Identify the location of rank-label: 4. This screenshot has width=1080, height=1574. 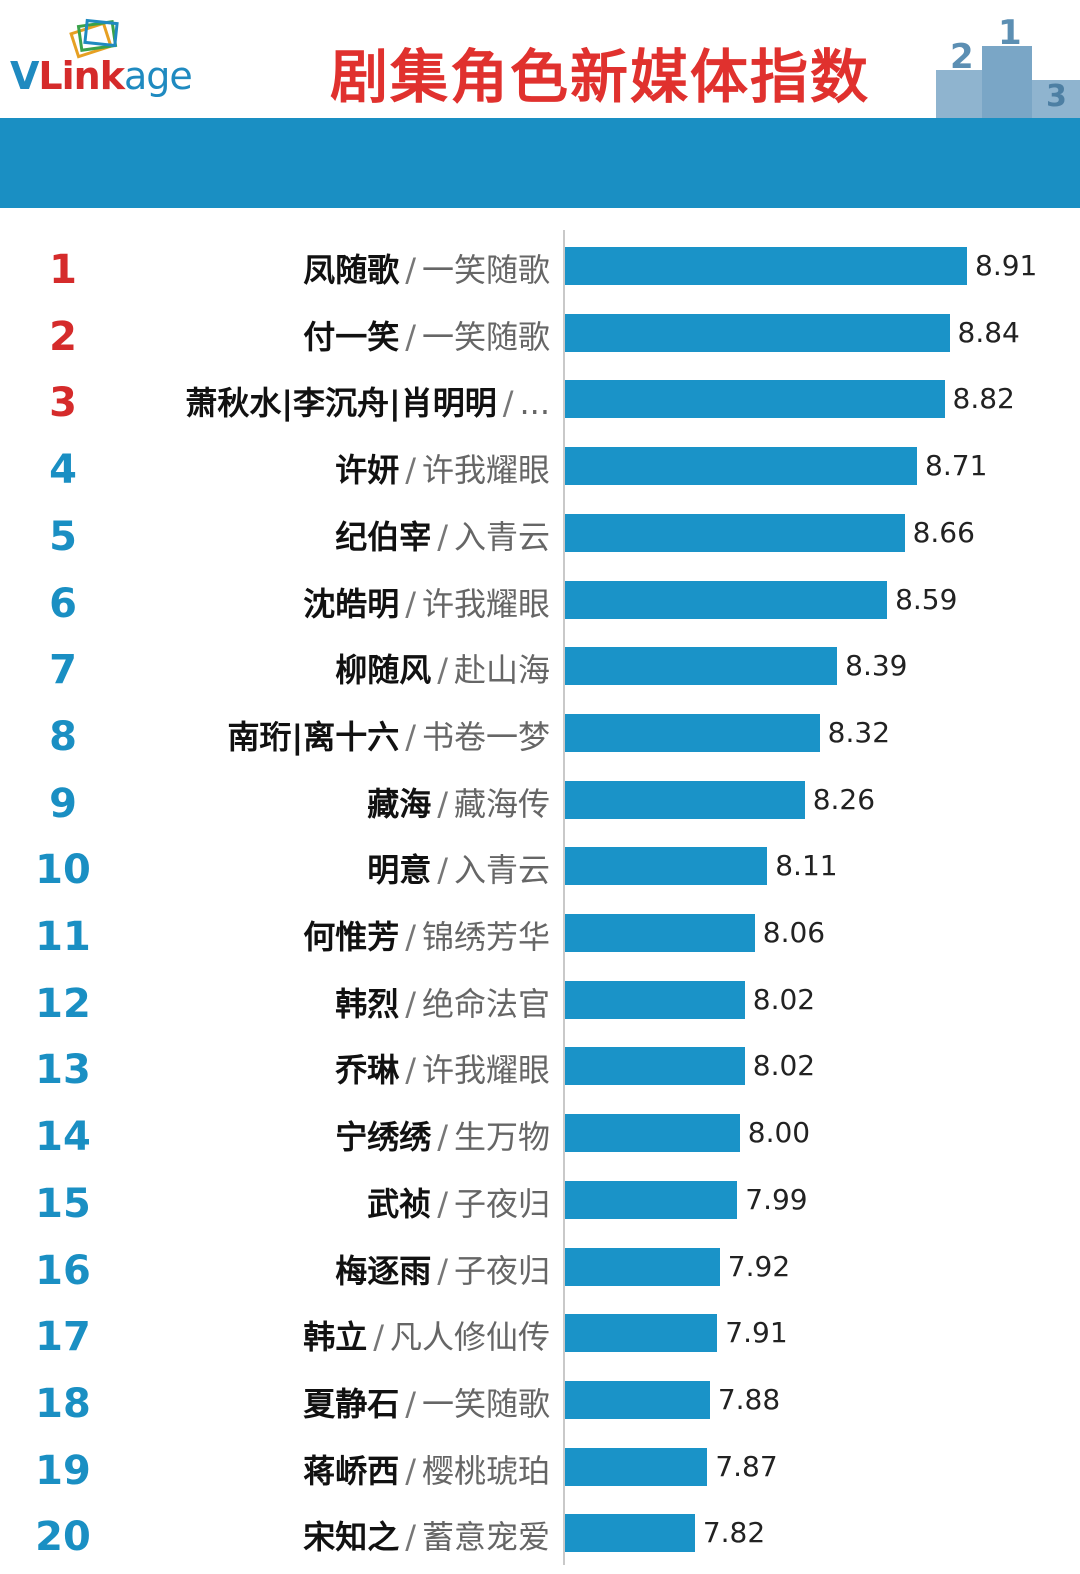
(63, 470).